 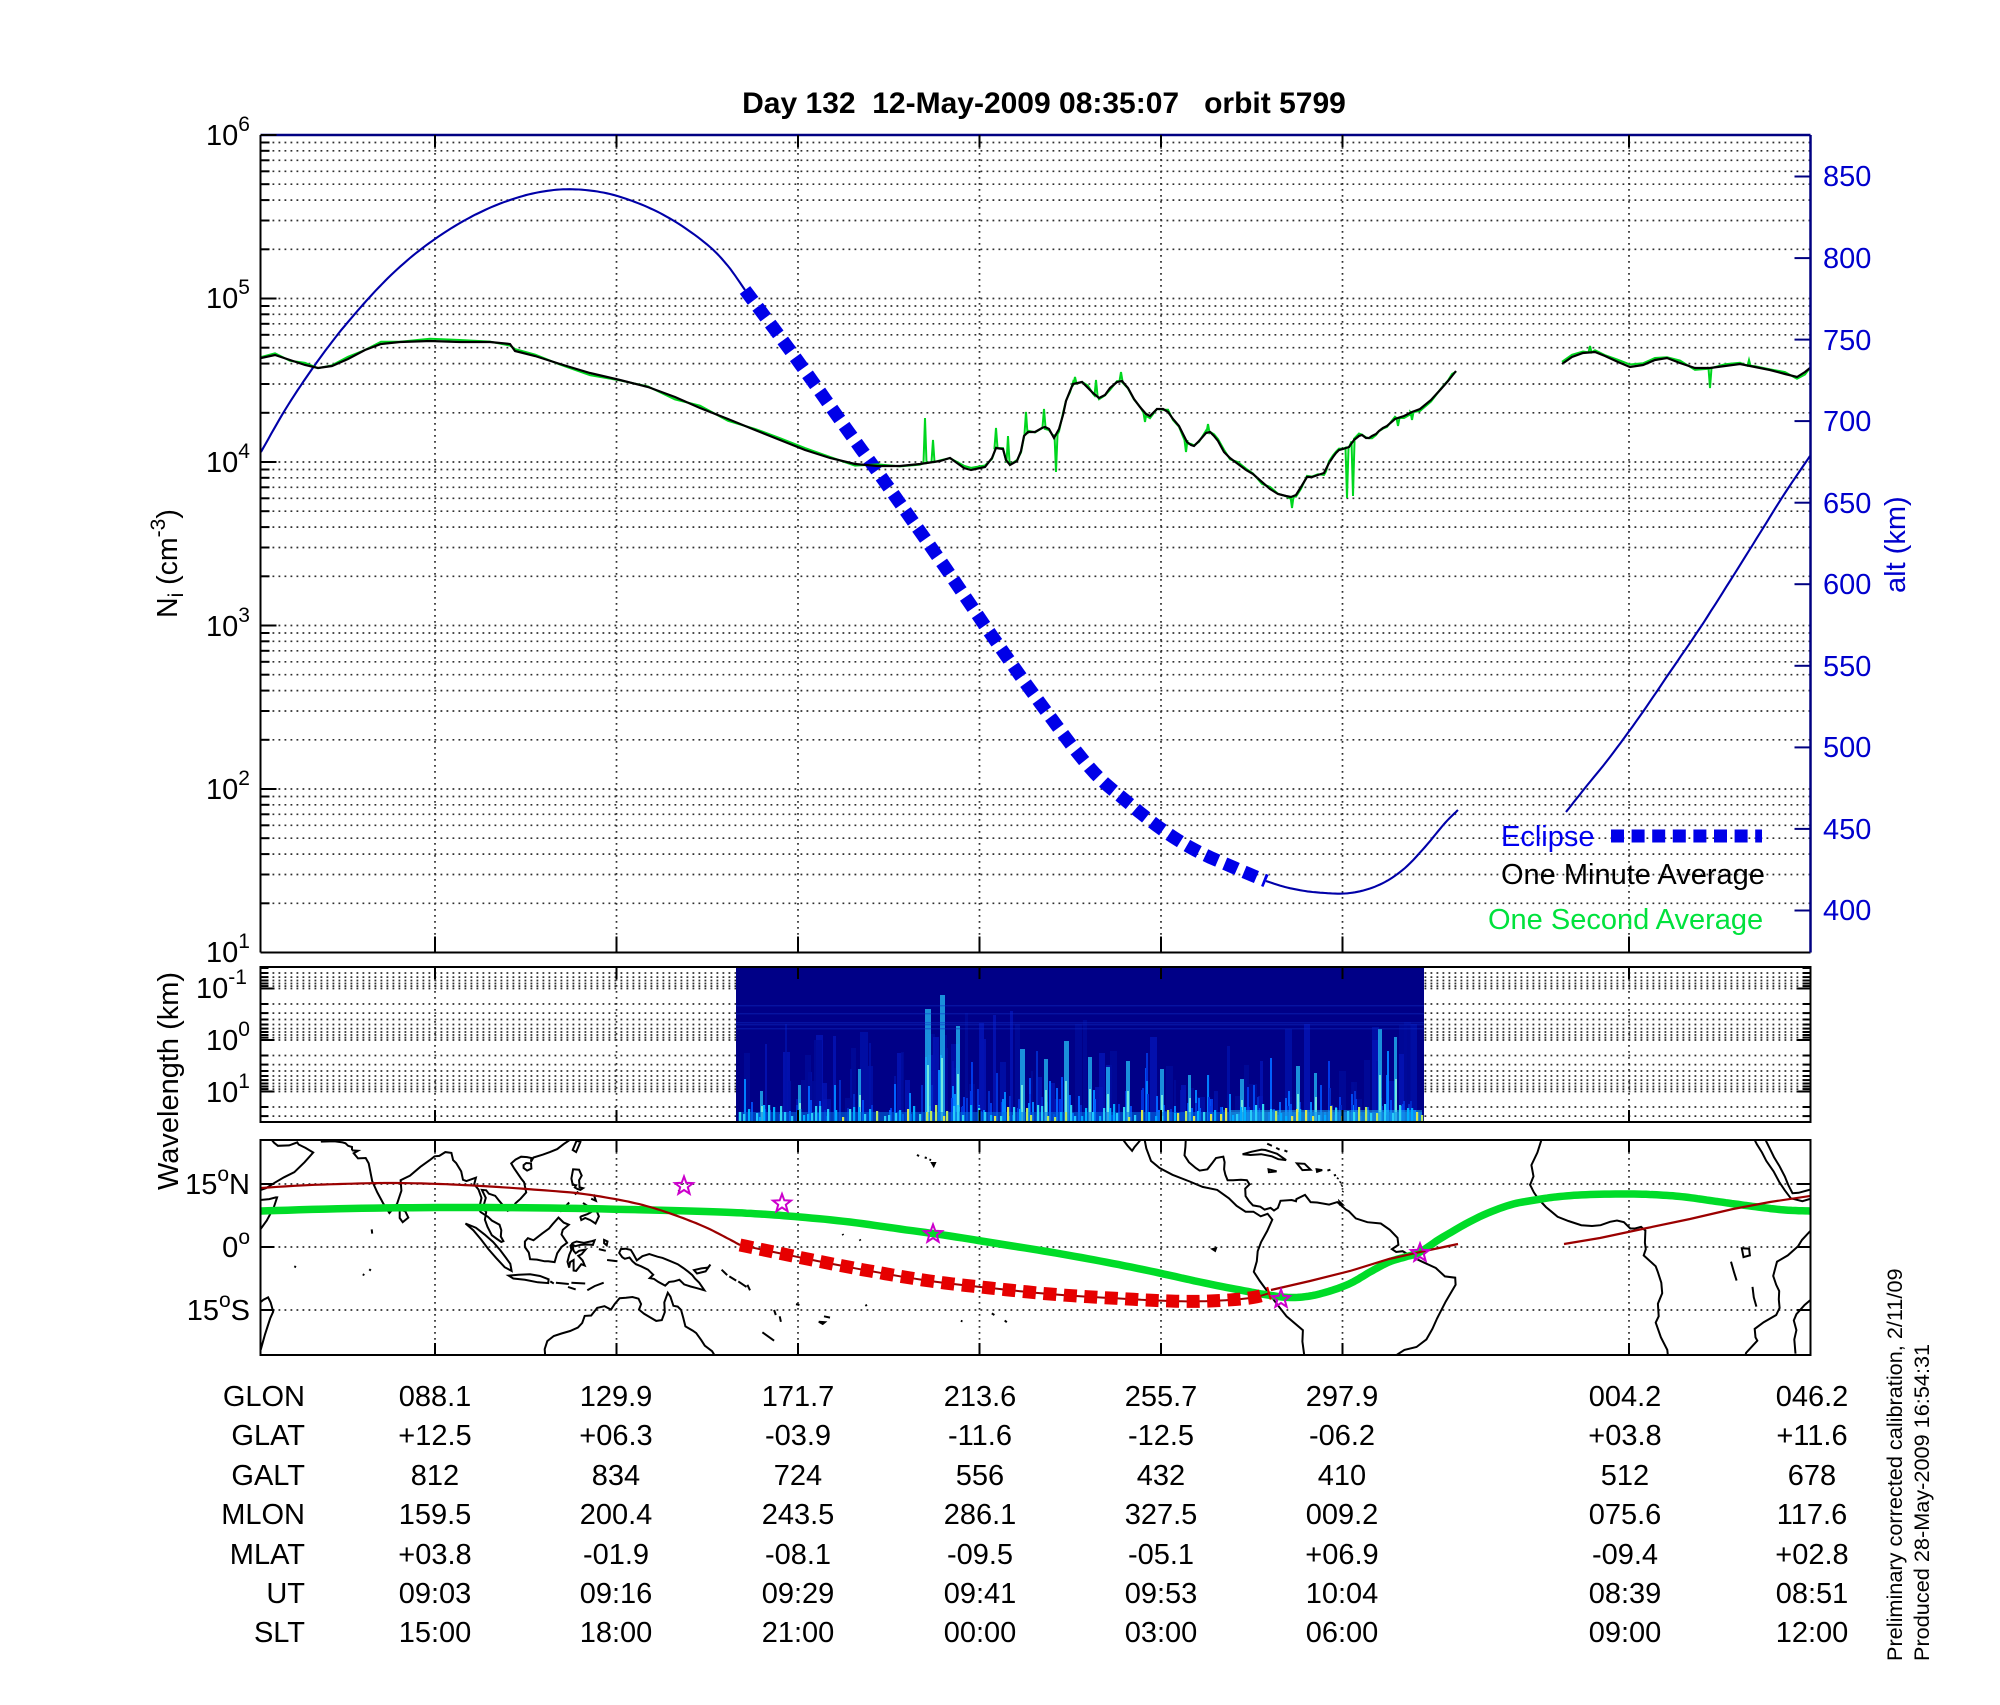 I want to click on svg-text: 812, so click(x=435, y=1476).